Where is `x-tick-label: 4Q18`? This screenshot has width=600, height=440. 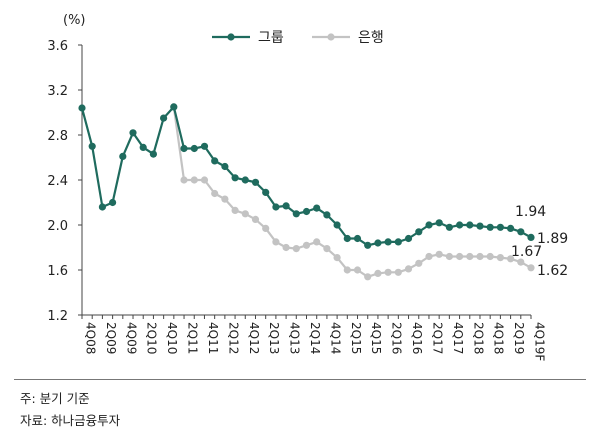 x-tick-label: 4Q18 is located at coordinates (499, 338).